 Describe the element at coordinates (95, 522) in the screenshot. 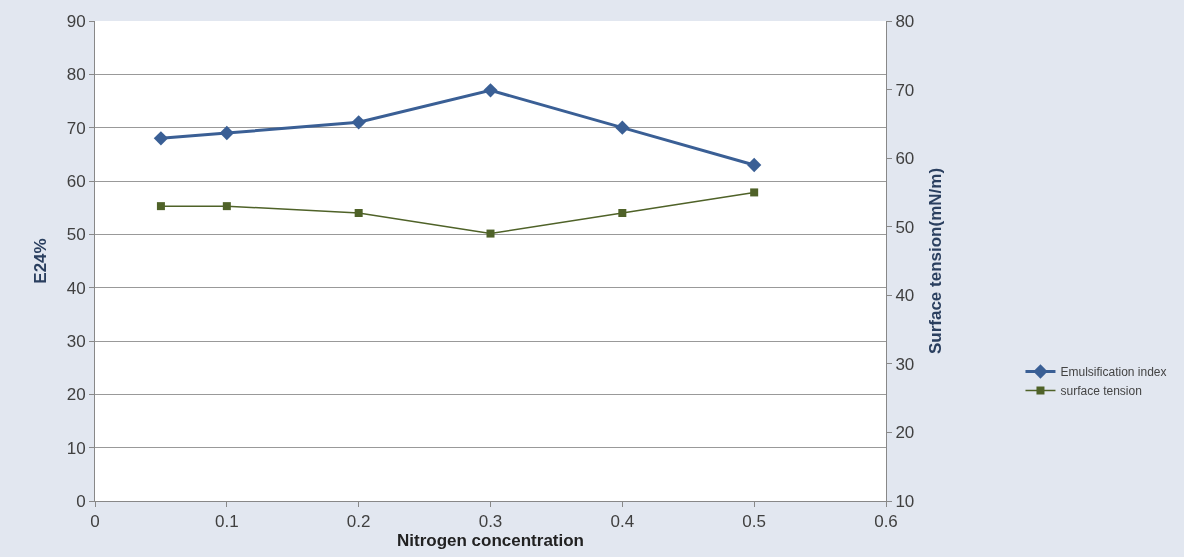

I see `x-tick-label: 0` at that location.